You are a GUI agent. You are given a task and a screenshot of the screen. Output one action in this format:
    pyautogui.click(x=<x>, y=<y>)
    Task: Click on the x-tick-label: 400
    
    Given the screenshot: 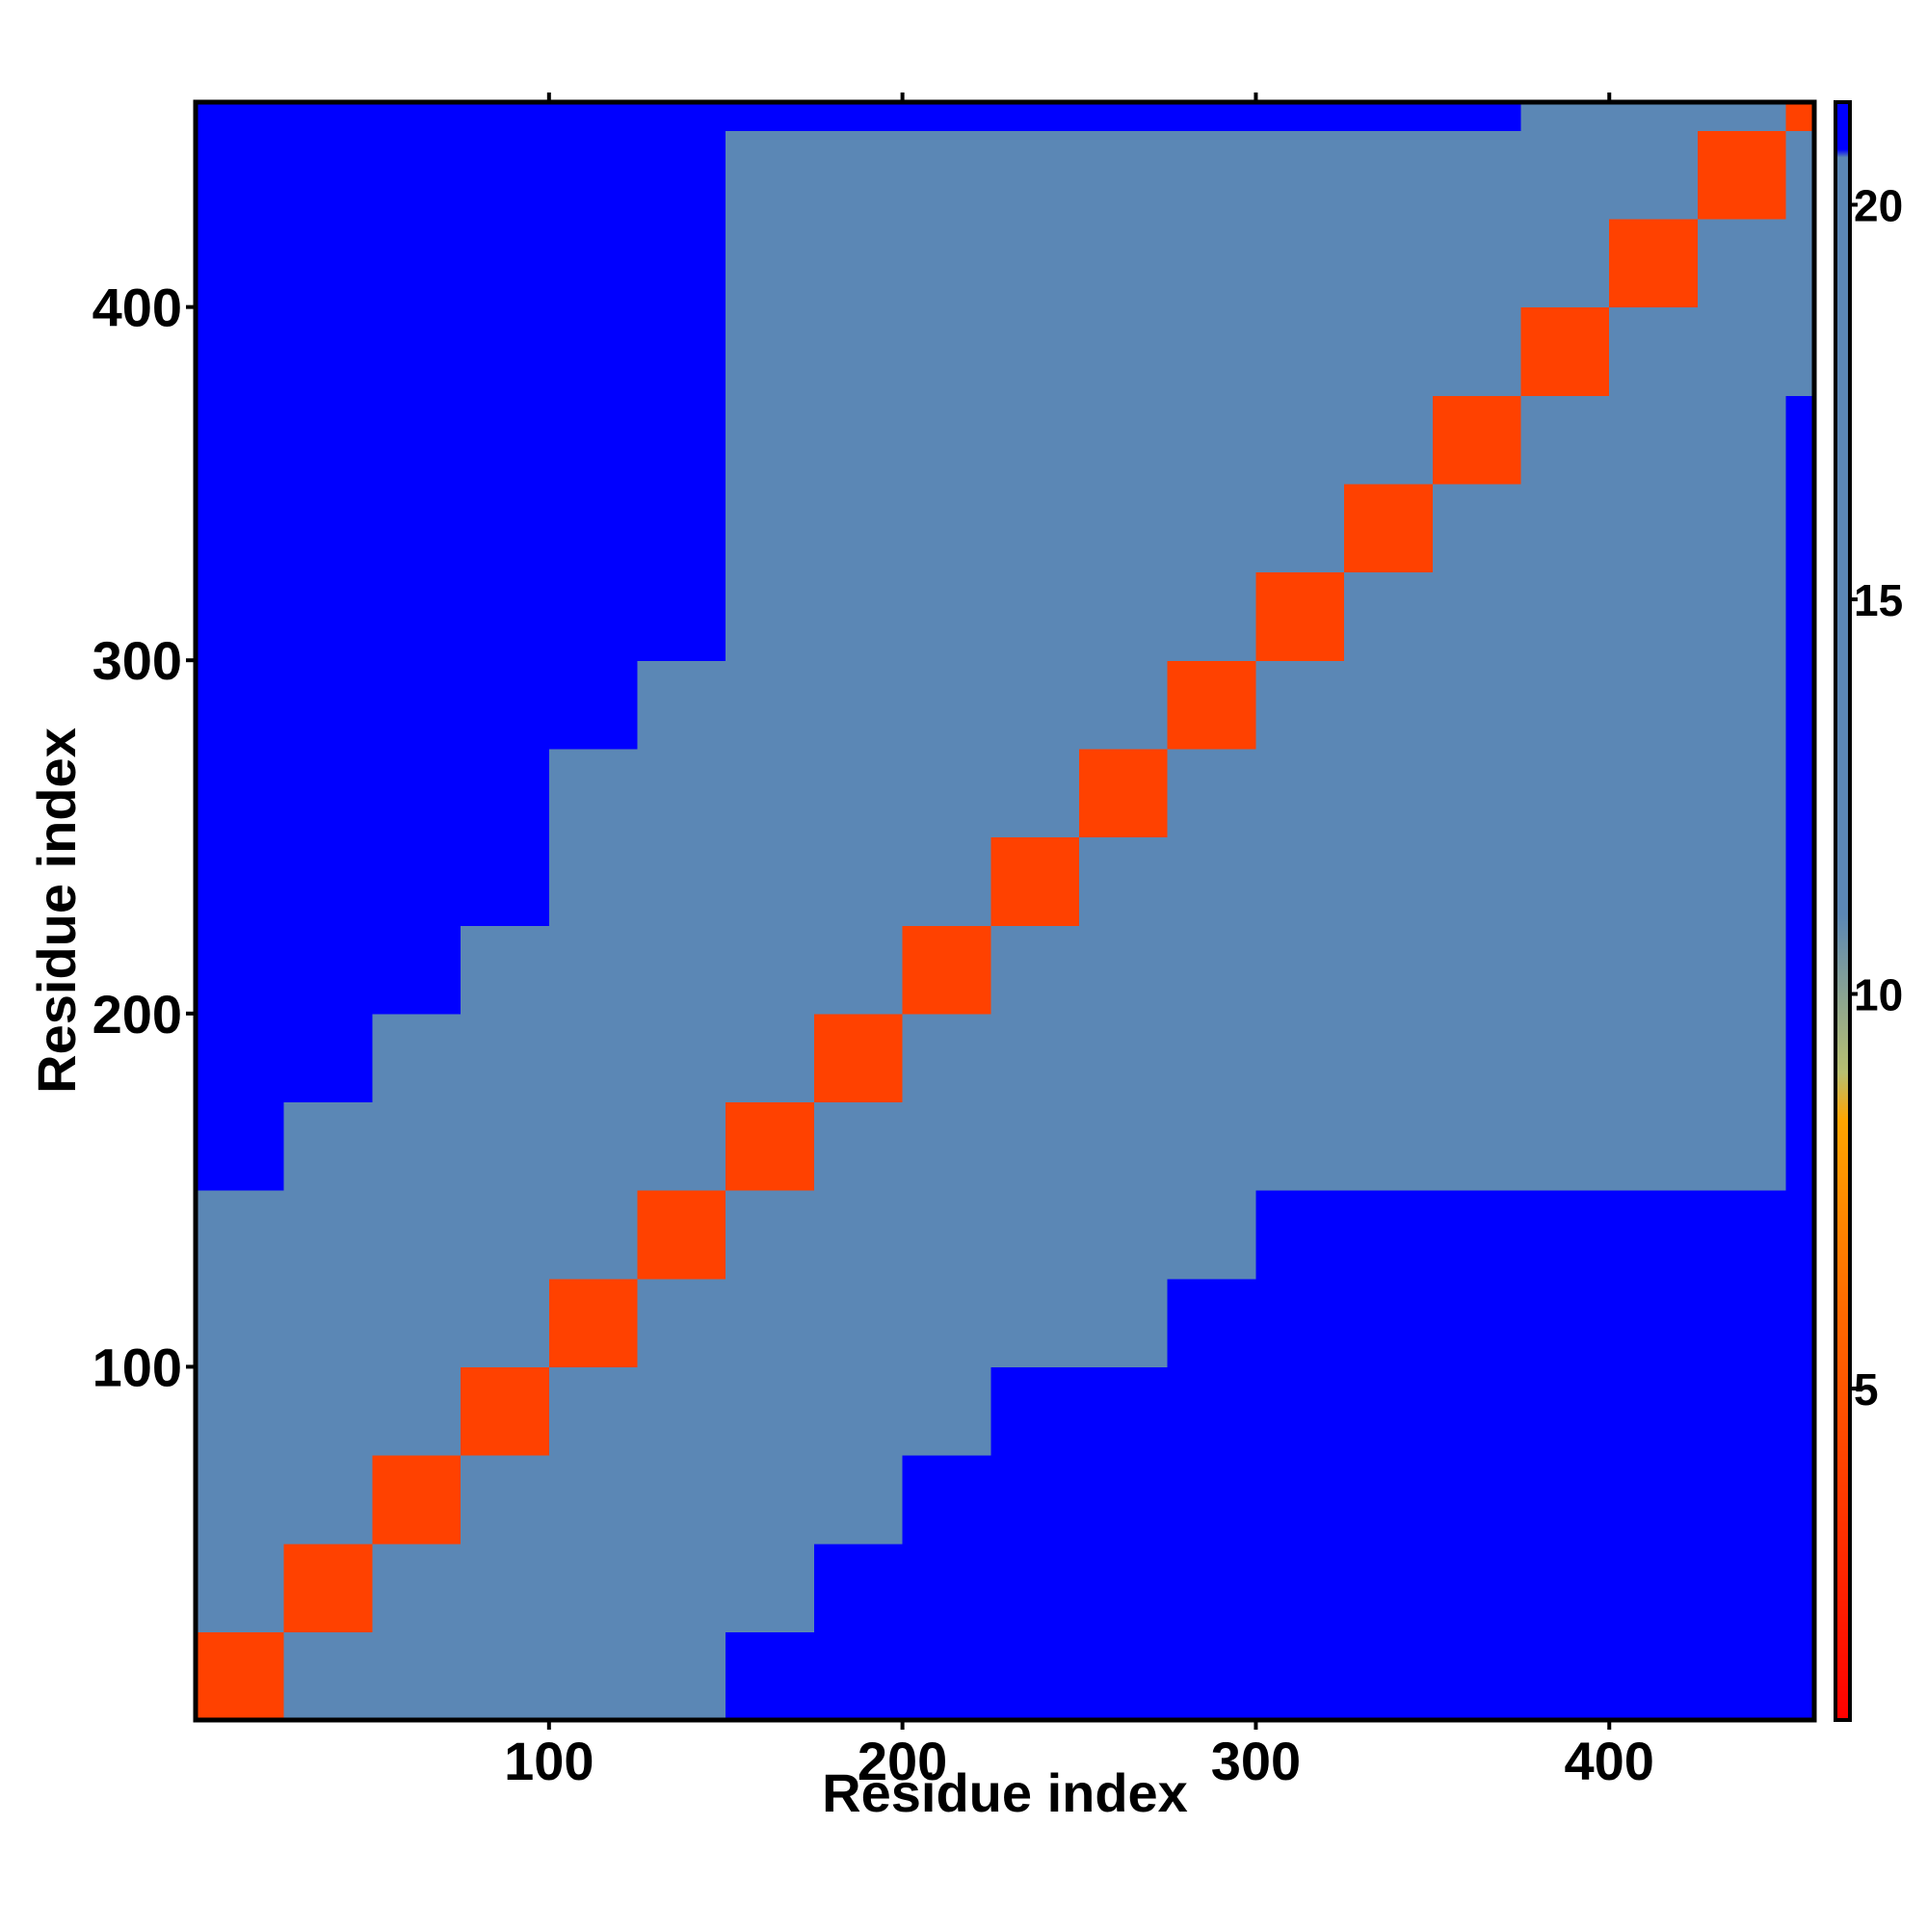 What is the action you would take?
    pyautogui.click(x=1609, y=1761)
    